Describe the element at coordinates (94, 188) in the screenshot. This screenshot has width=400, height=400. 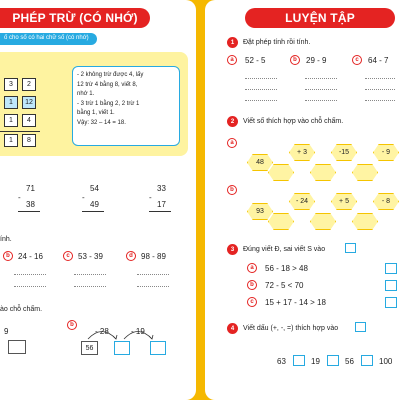
I see `vertical-top: 54` at that location.